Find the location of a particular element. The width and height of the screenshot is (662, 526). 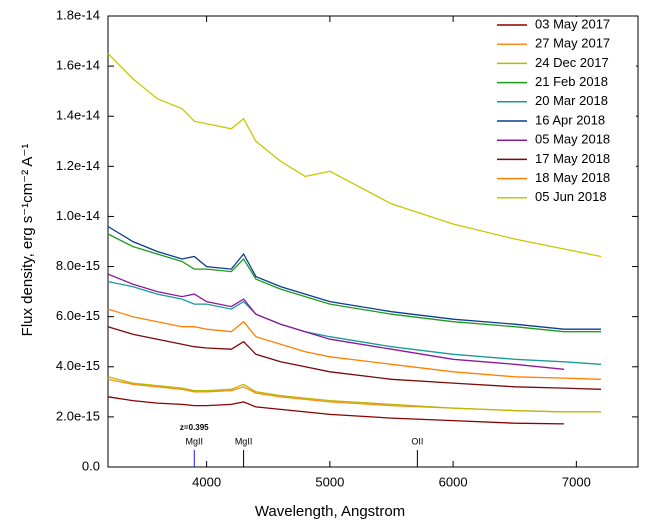

x-tick-label: 7000 is located at coordinates (576, 481).